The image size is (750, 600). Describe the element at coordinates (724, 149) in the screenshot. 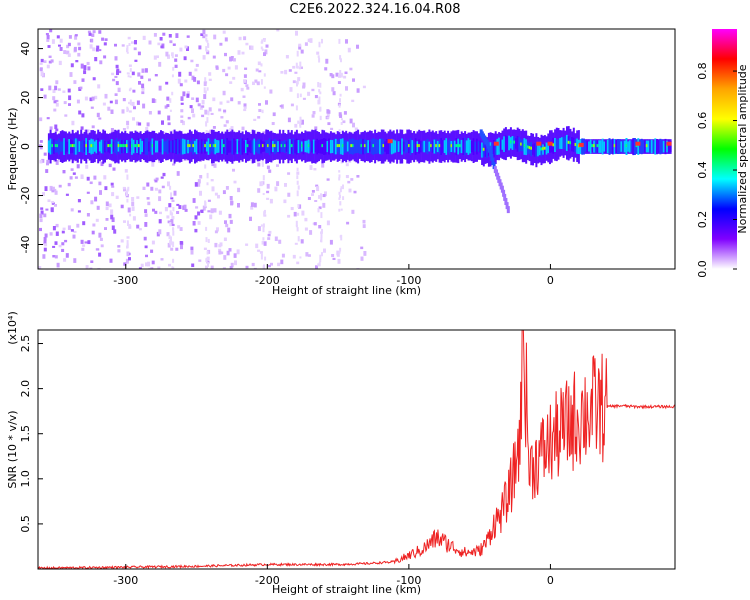

I see `colorbar` at that location.